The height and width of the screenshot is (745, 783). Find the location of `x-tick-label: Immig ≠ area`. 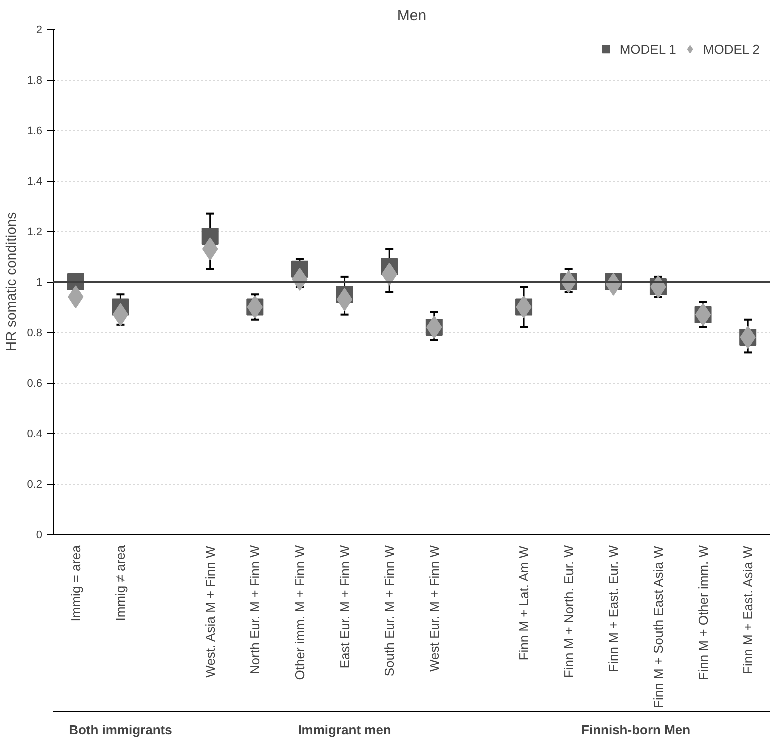

x-tick-label: Immig ≠ area is located at coordinates (120, 583).